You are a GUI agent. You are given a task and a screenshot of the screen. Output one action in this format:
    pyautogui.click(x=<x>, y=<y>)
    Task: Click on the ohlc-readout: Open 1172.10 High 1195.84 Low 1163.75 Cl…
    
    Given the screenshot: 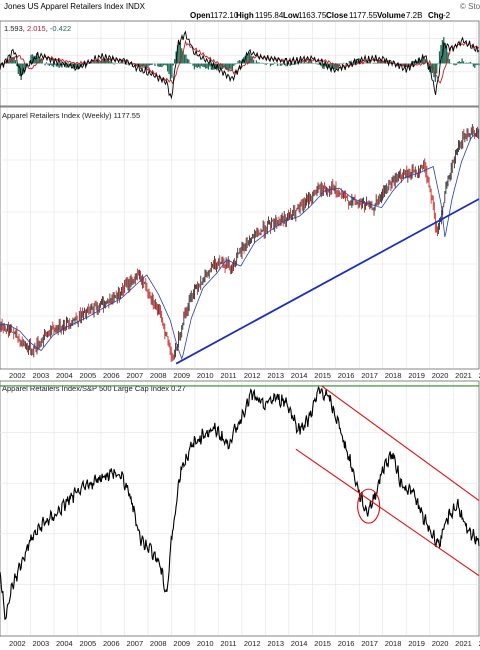 What is the action you would take?
    pyautogui.click(x=320, y=15)
    